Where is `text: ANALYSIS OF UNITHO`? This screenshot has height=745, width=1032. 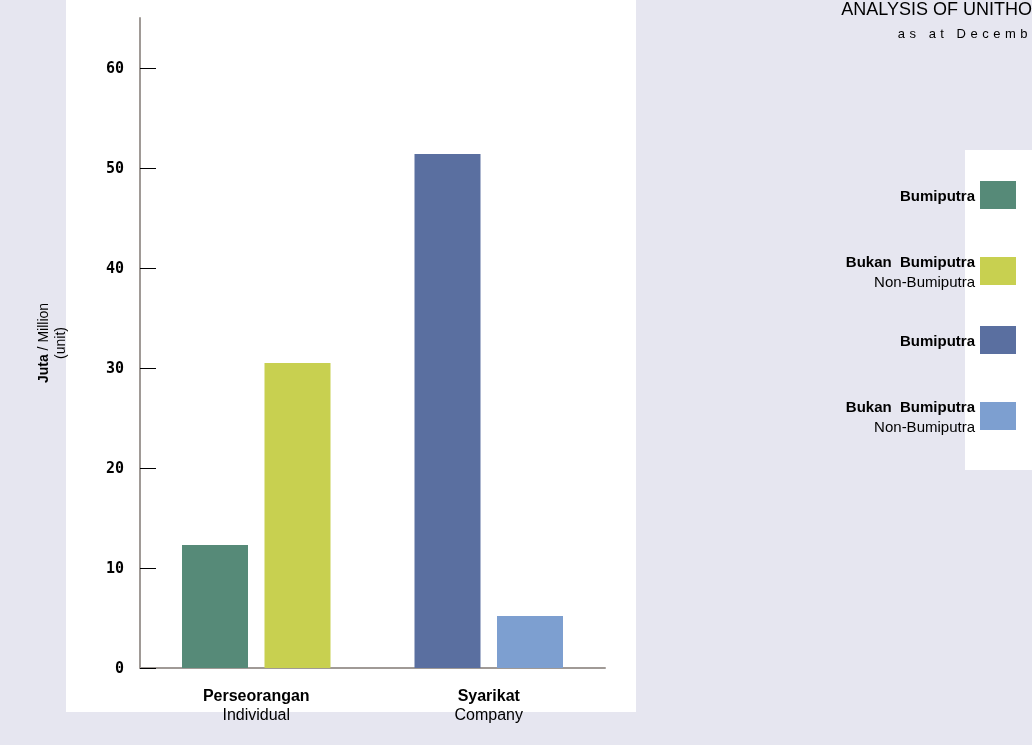
text: ANALYSIS OF UNITHO is located at coordinates (936, 9).